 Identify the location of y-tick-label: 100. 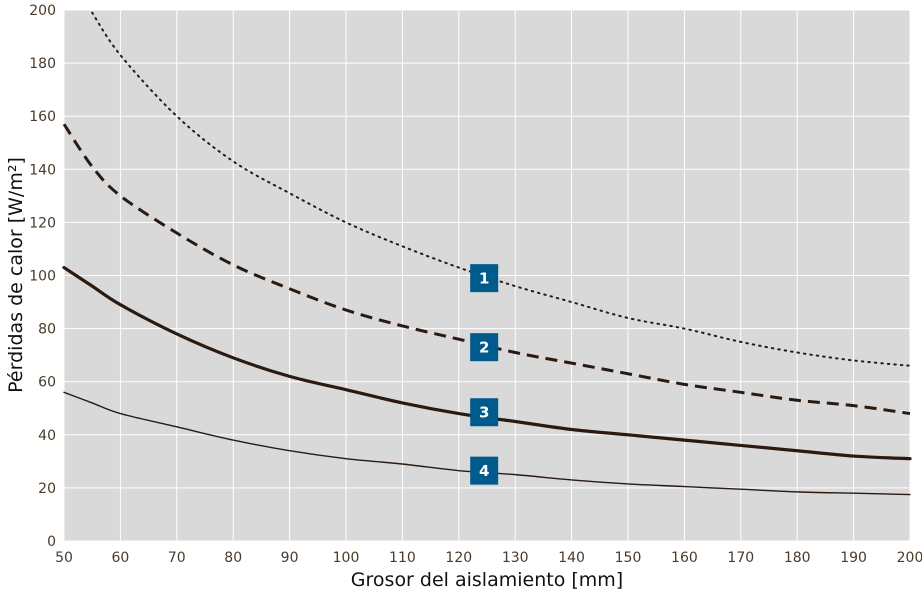
(42, 277).